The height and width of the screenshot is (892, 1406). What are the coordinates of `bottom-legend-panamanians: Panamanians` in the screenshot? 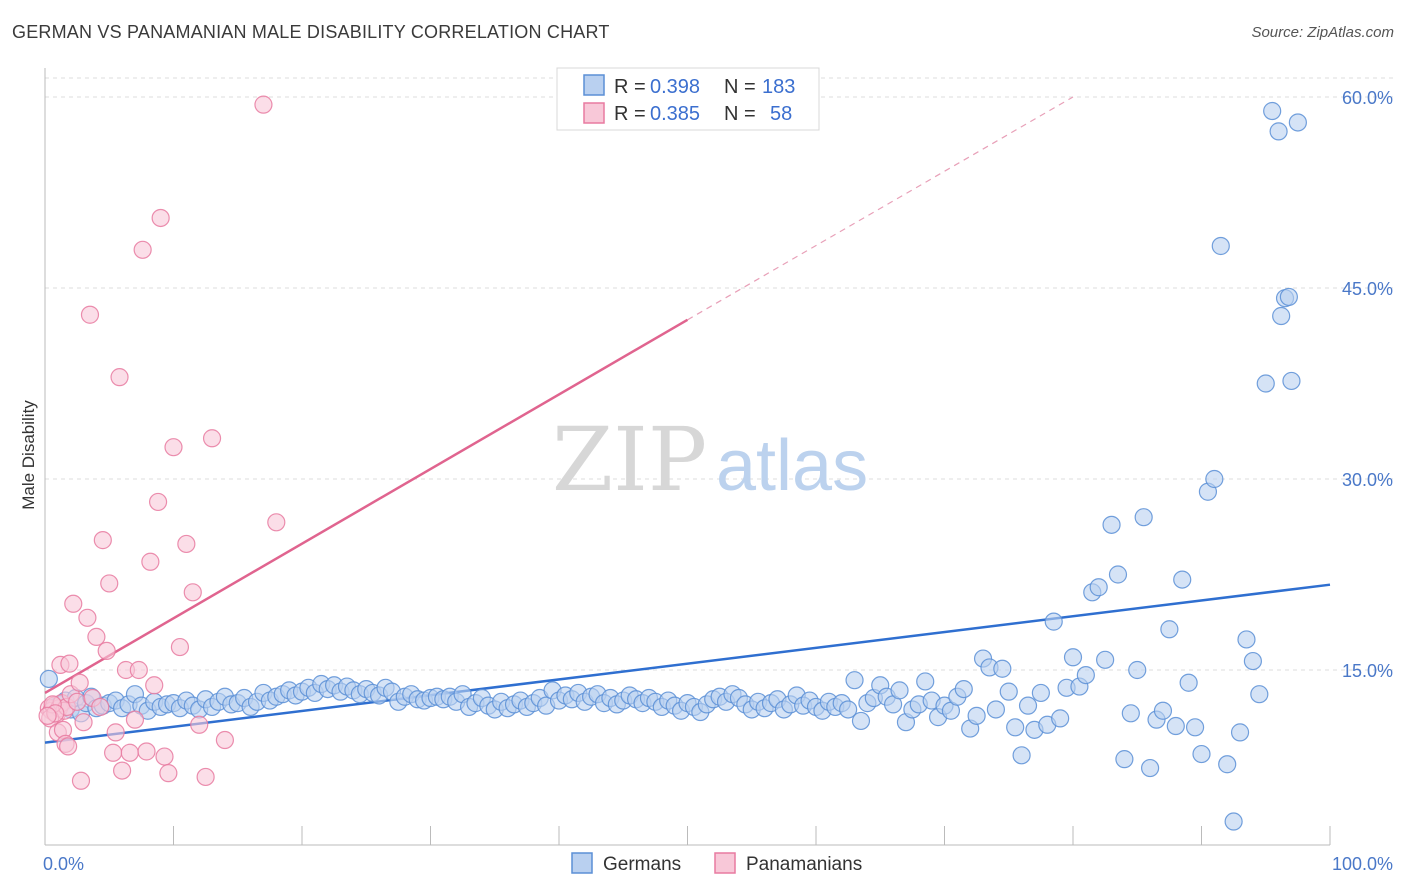 It's located at (804, 864).